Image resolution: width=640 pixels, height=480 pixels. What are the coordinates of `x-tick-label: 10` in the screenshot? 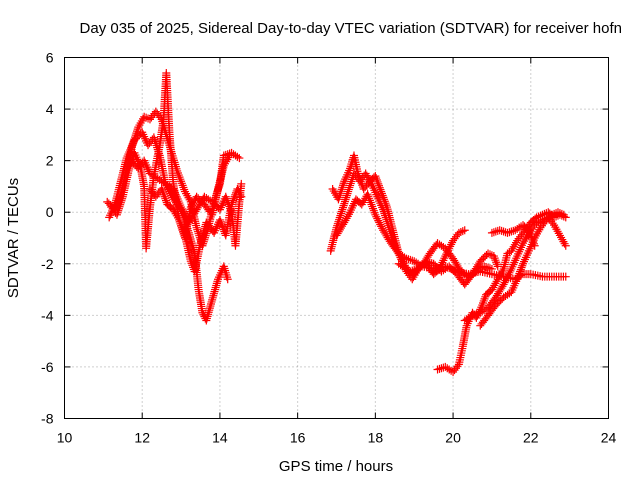 It's located at (65, 438).